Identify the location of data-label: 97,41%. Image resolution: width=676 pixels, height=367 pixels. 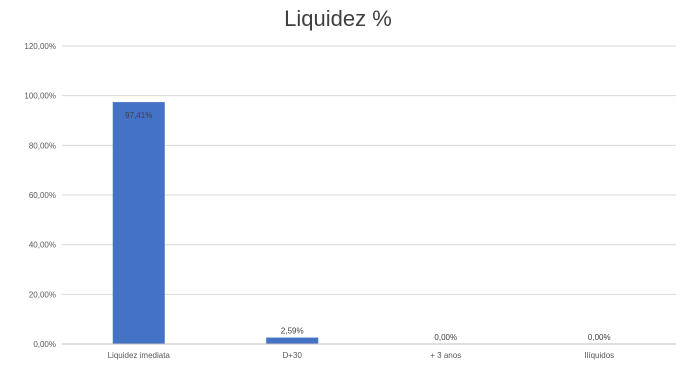
(138, 115).